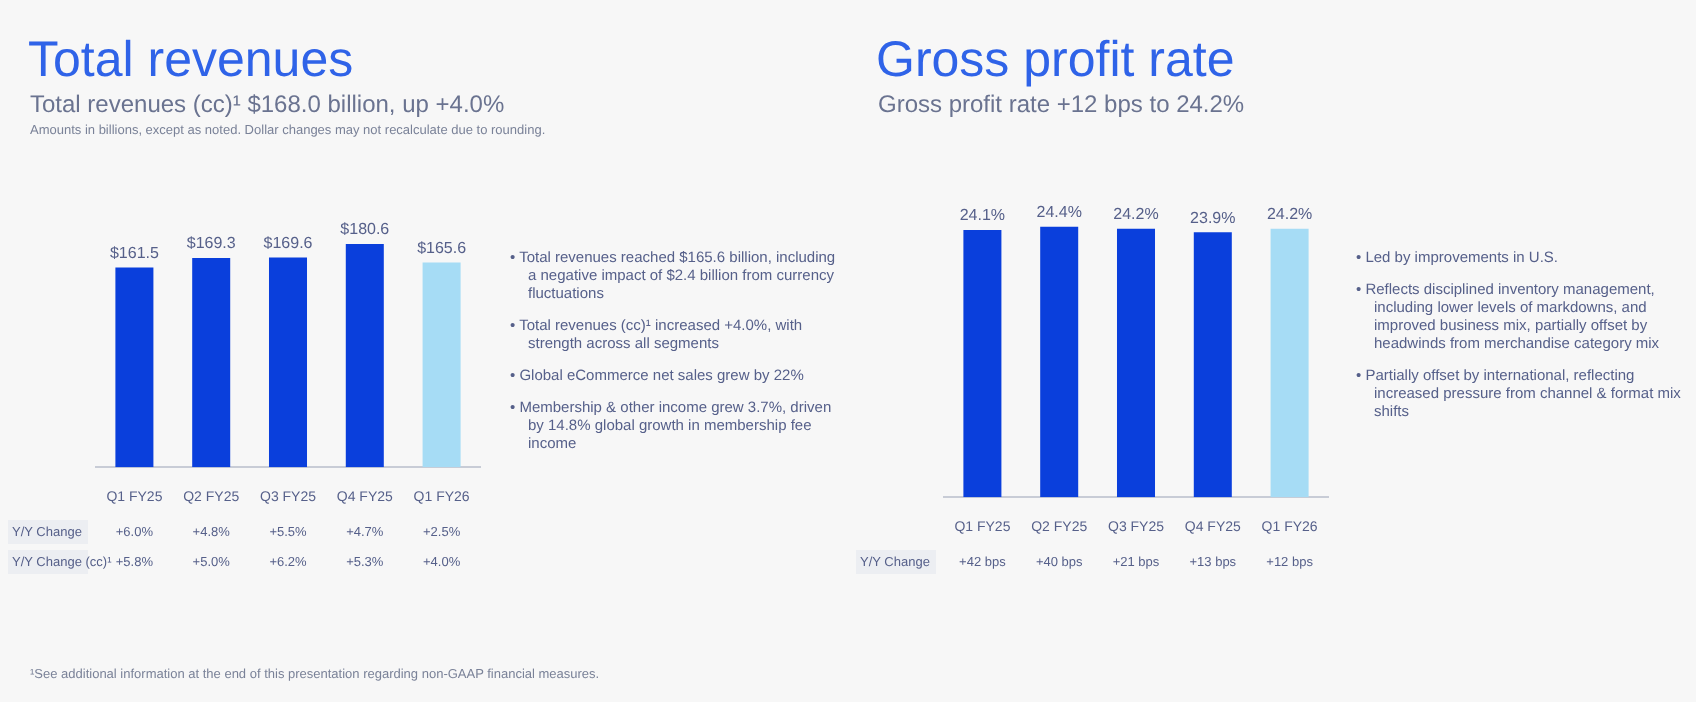 Image resolution: width=1696 pixels, height=702 pixels. Describe the element at coordinates (442, 247) in the screenshot. I see `data-label: $165.6` at that location.